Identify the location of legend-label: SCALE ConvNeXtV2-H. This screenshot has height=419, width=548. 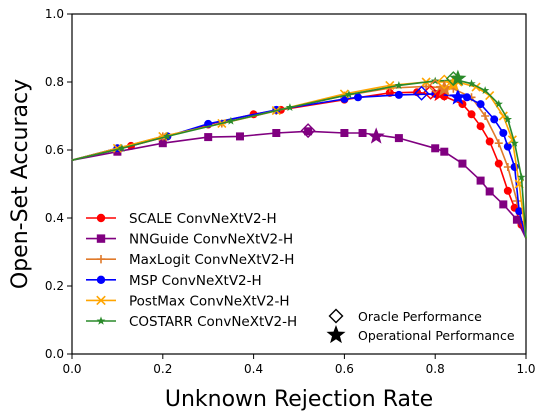
(203, 219).